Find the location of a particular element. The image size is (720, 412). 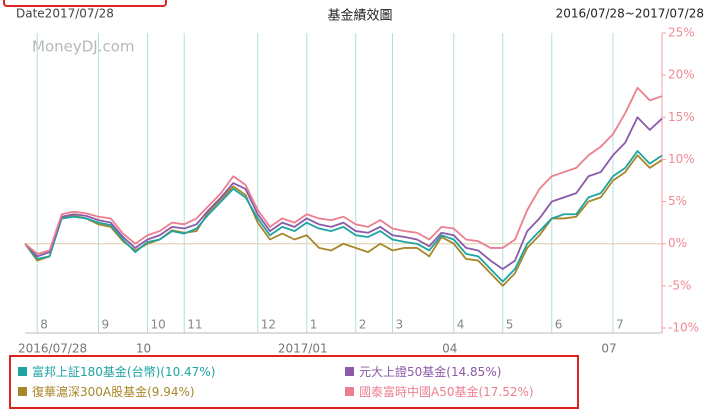

legend-entry: 國泰富時中國A50基金(17.52%) is located at coordinates (446, 391).